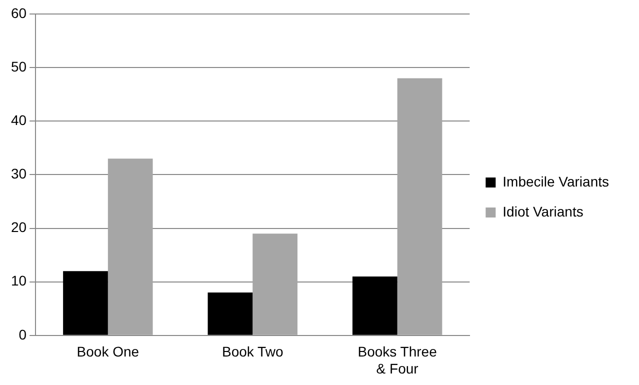 The image size is (639, 385). Describe the element at coordinates (22, 334) in the screenshot. I see `y-tick-label: 0` at that location.